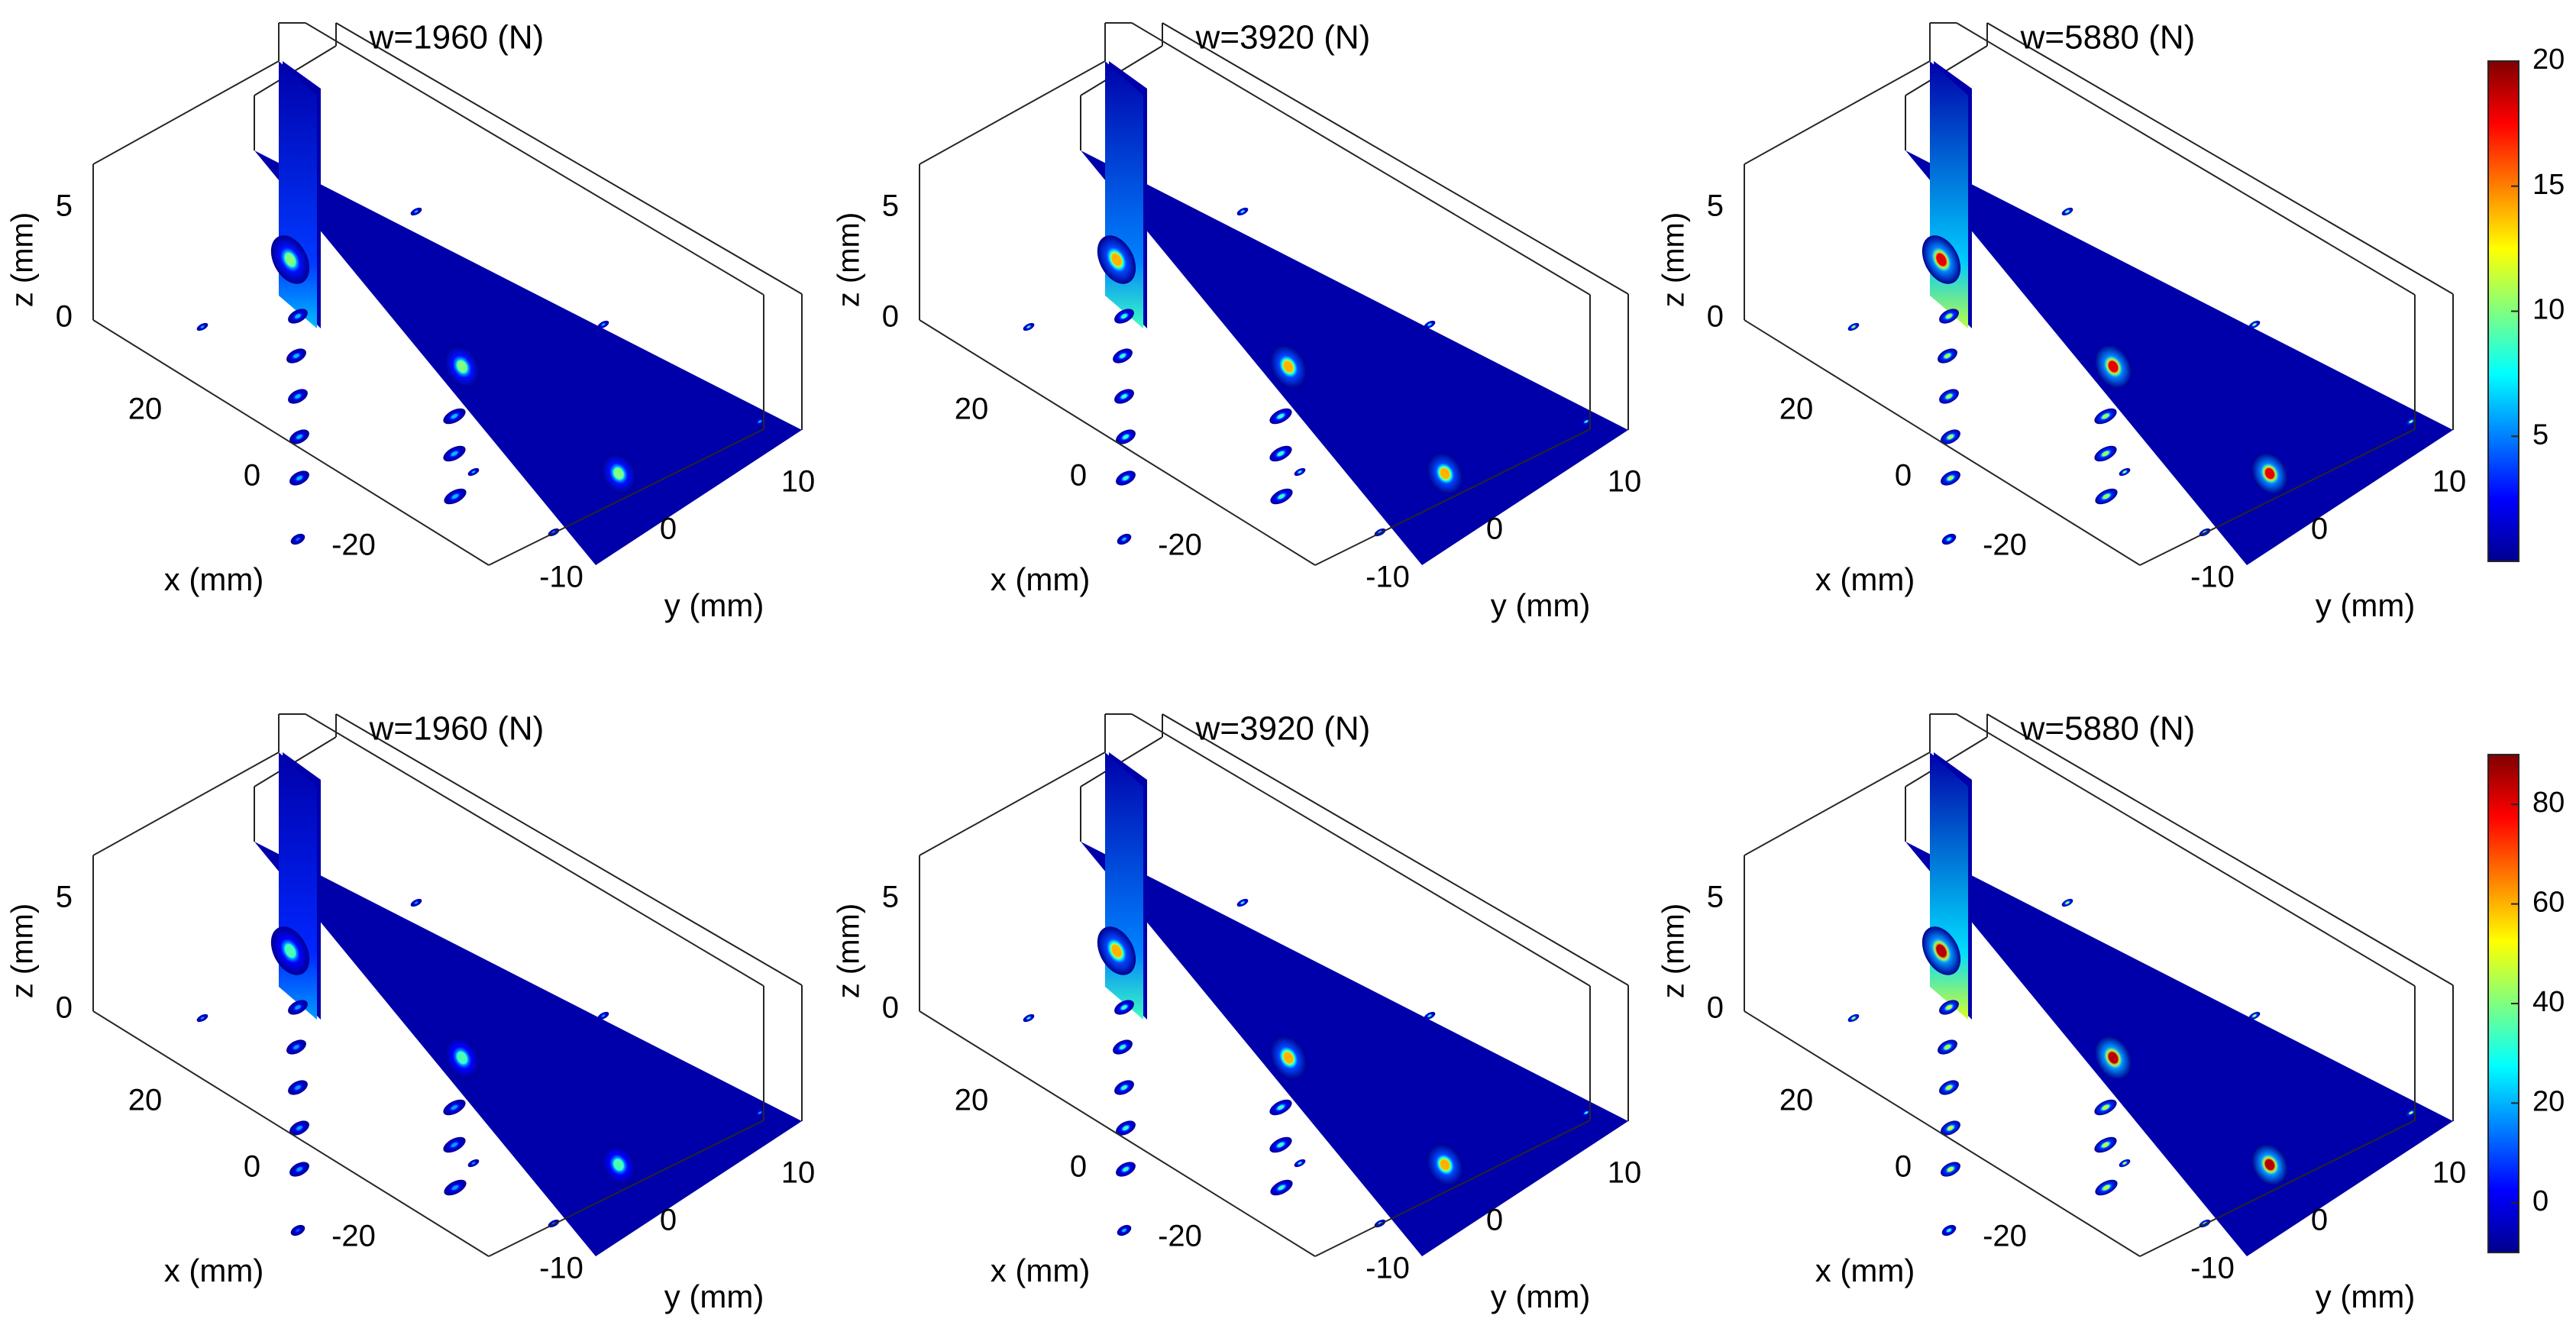  Describe the element at coordinates (2526, 1003) in the screenshot. I see `colorbar-2: 0 20 40 60 80` at that location.